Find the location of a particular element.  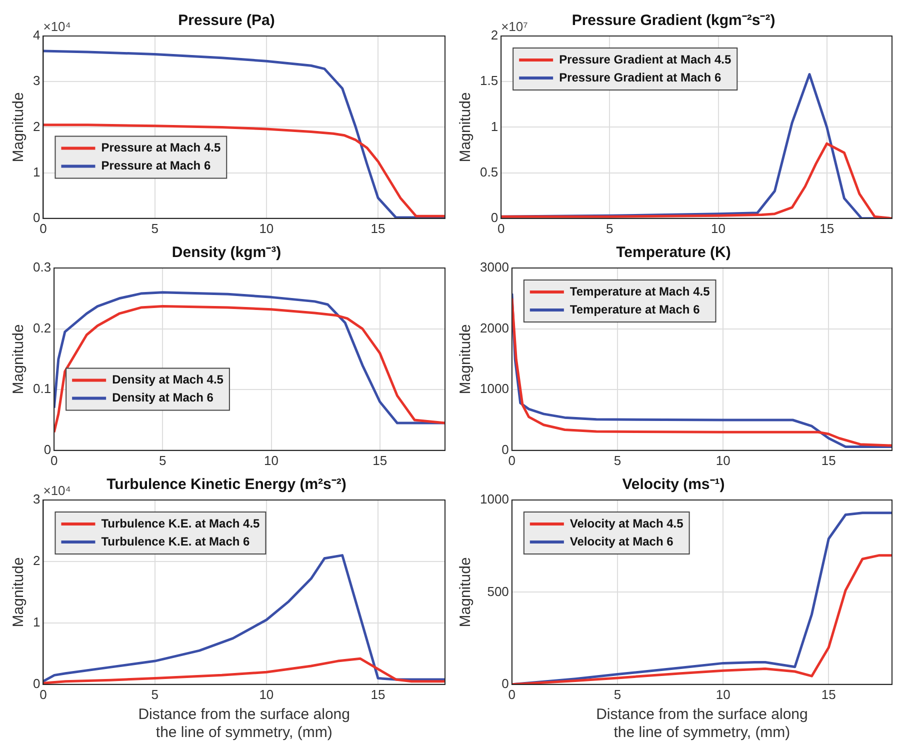

chart-title: Turbulence Kinetic Energy (m²s⁻²) is located at coordinates (226, 485).